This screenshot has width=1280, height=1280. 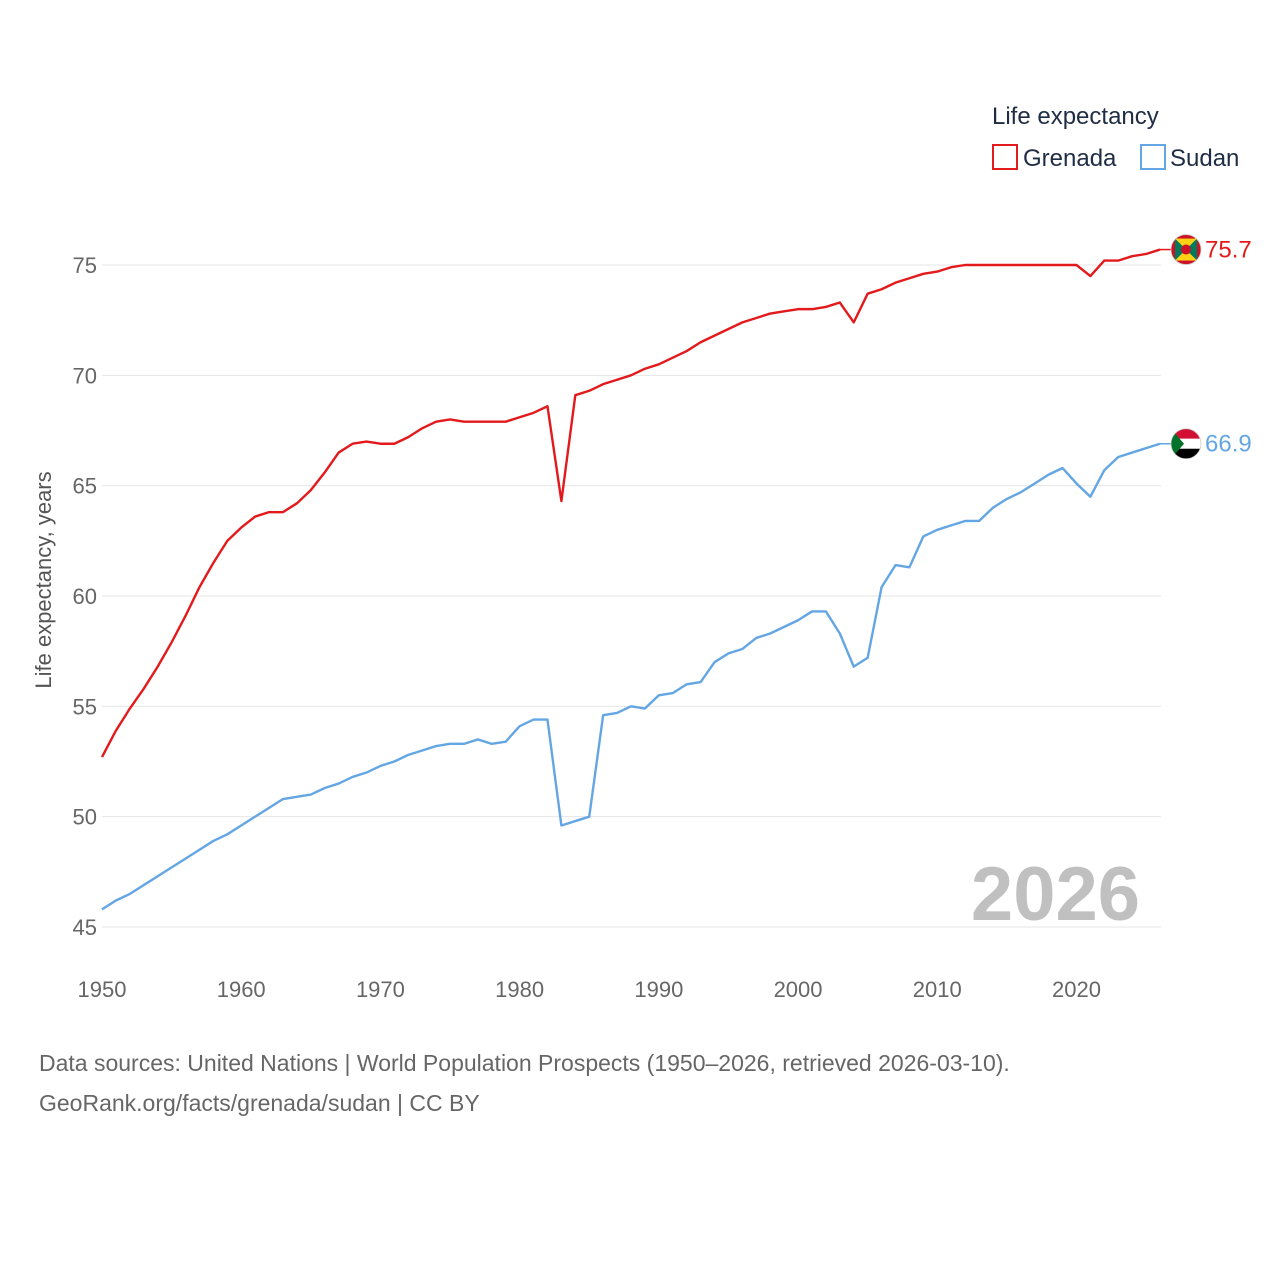 I want to click on y-tick-label: 65, so click(x=85, y=486).